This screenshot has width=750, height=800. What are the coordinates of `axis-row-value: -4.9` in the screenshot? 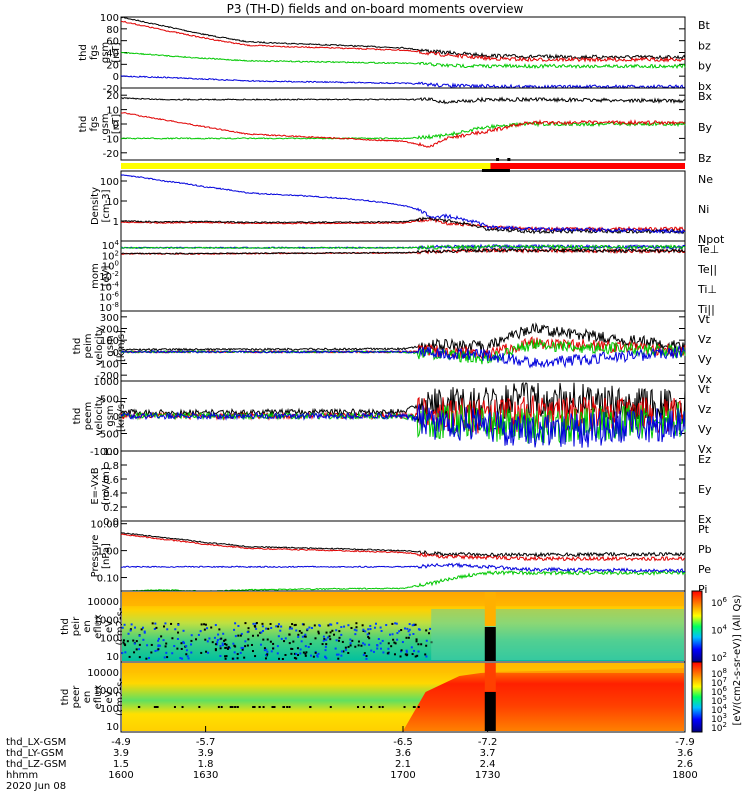 It's located at (121, 742).